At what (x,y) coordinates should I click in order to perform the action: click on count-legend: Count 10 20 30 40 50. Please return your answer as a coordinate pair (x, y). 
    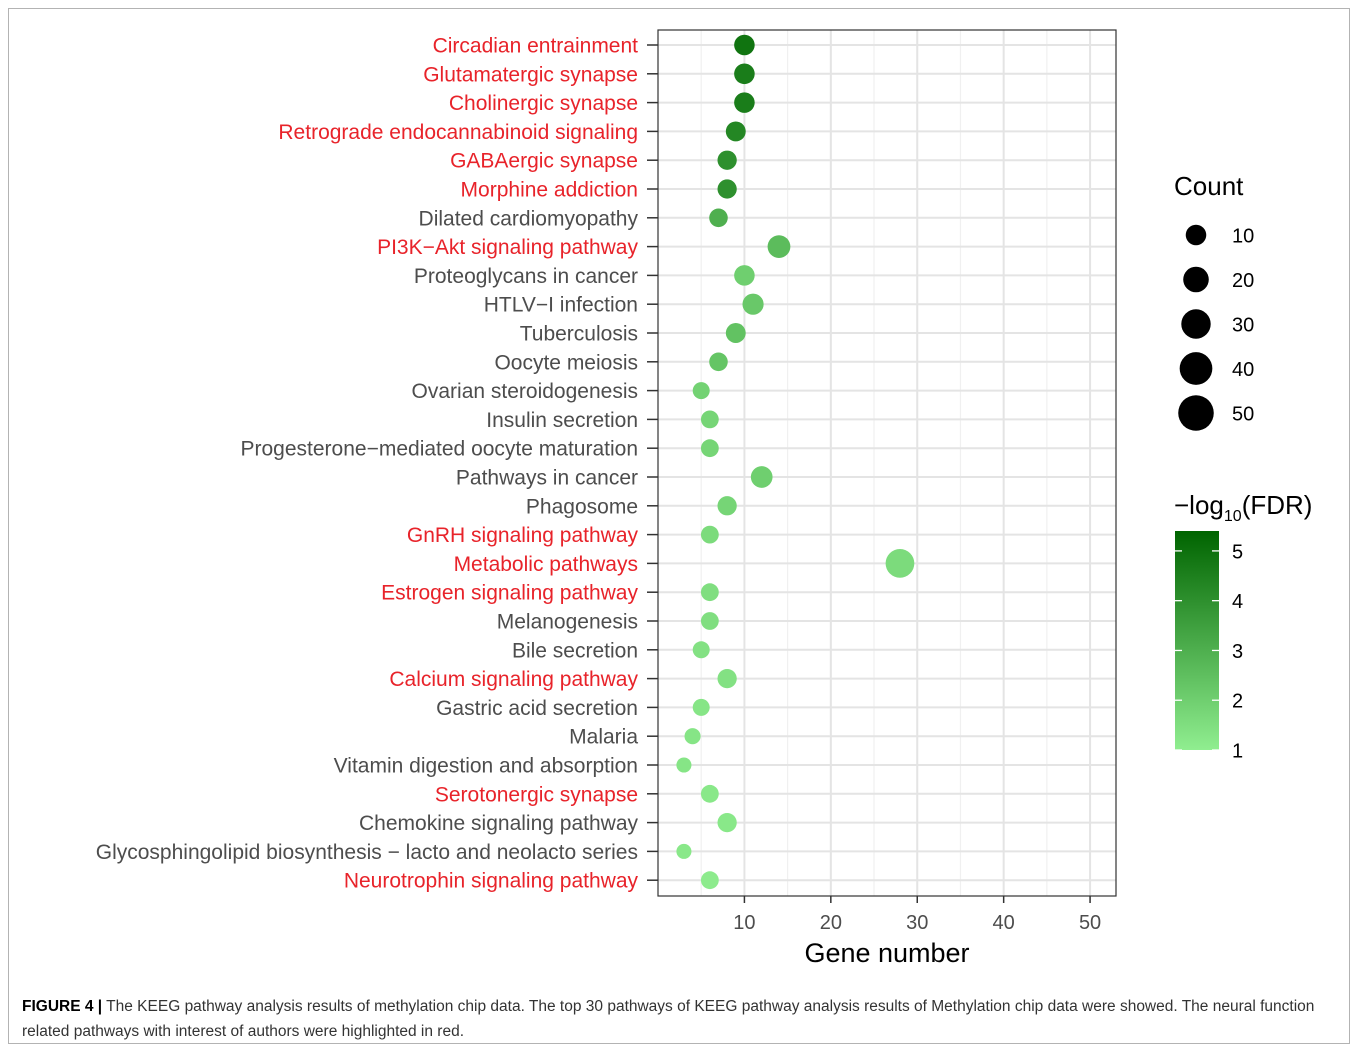
    Looking at the image, I should click on (1214, 301).